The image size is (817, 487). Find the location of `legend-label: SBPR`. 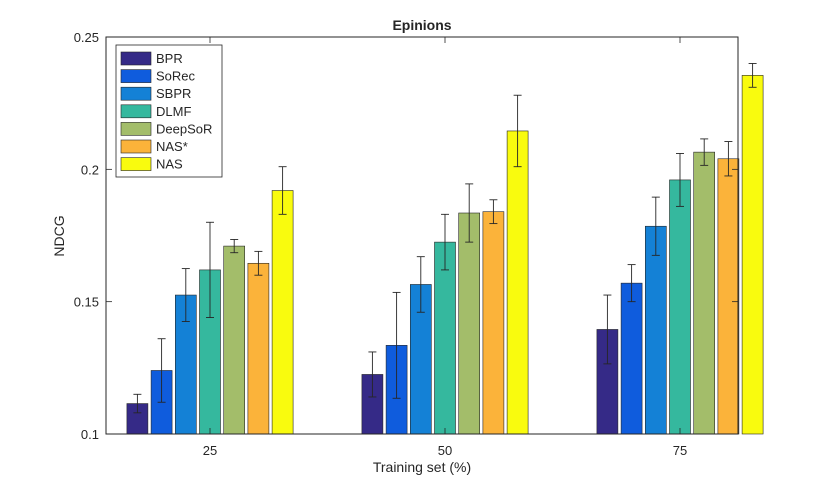

legend-label: SBPR is located at coordinates (173, 93).